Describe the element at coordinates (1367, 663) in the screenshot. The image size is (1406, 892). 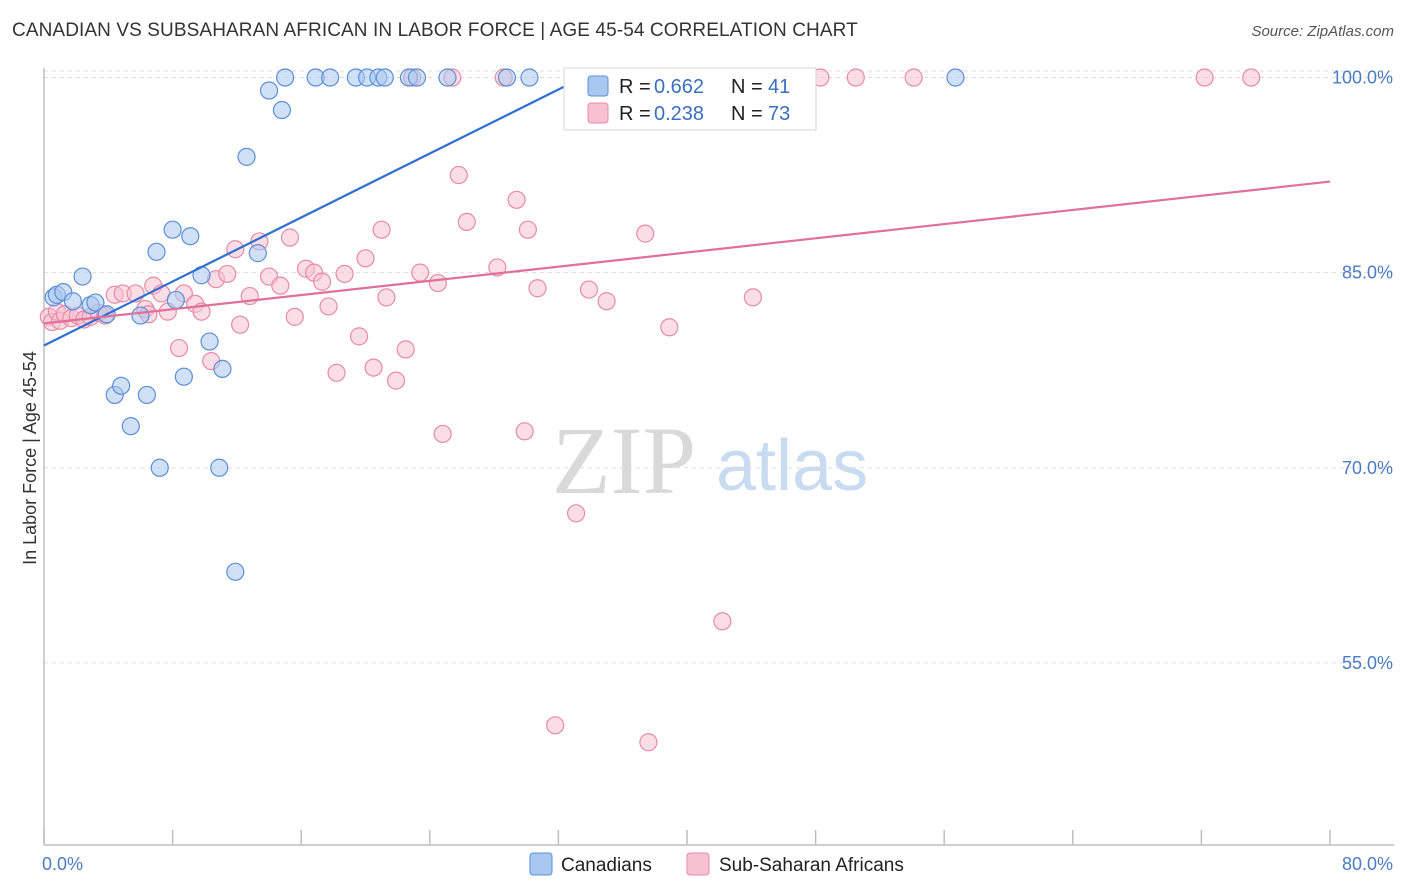
I see `y-tick-label-55: 55.0%` at that location.